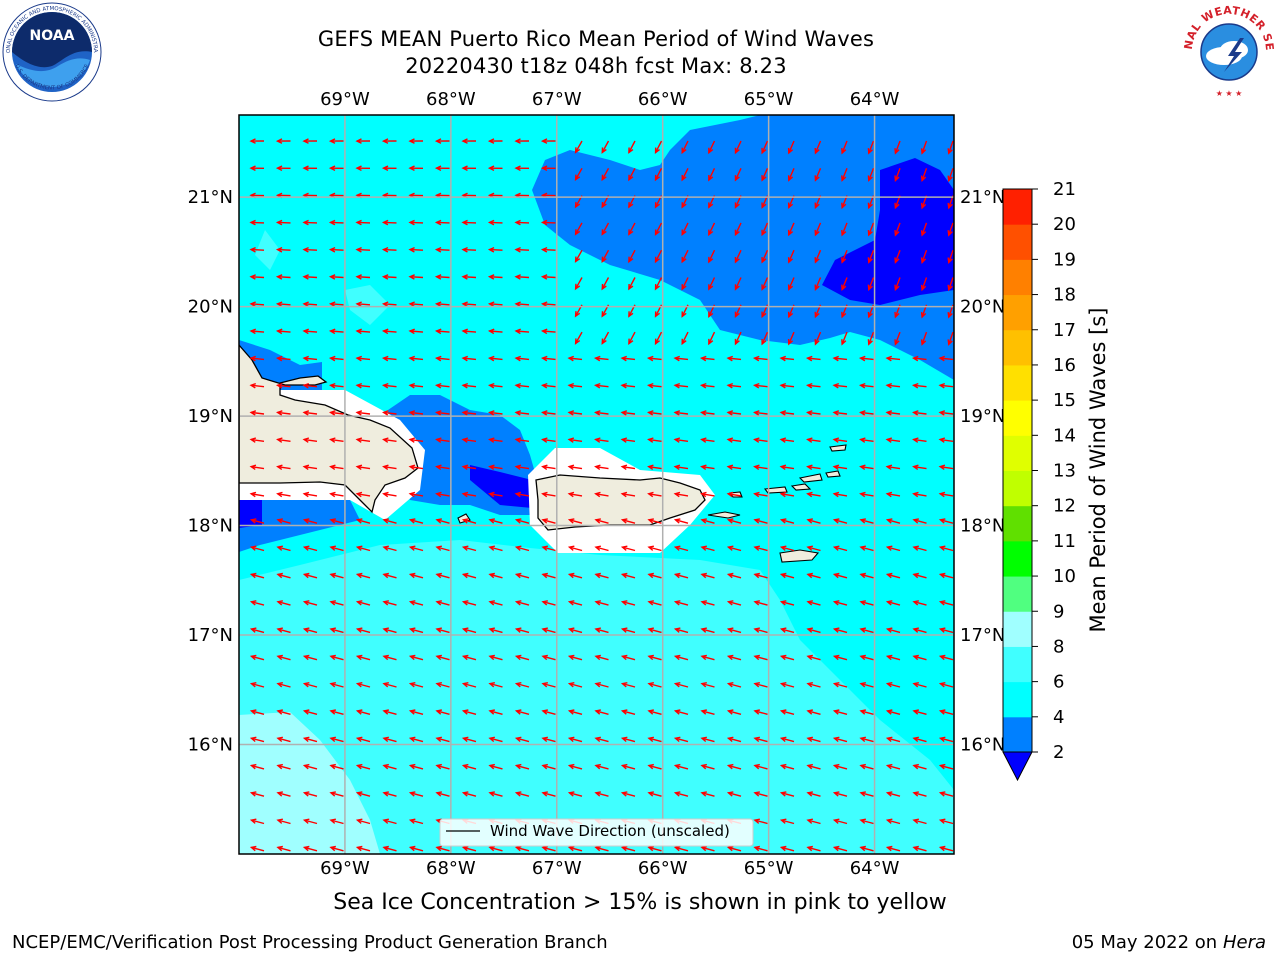 Image resolution: width=1280 pixels, height=960 pixels. What do you see at coordinates (501, 486) in the screenshot?
I see `period-band-under-2-mona` at bounding box center [501, 486].